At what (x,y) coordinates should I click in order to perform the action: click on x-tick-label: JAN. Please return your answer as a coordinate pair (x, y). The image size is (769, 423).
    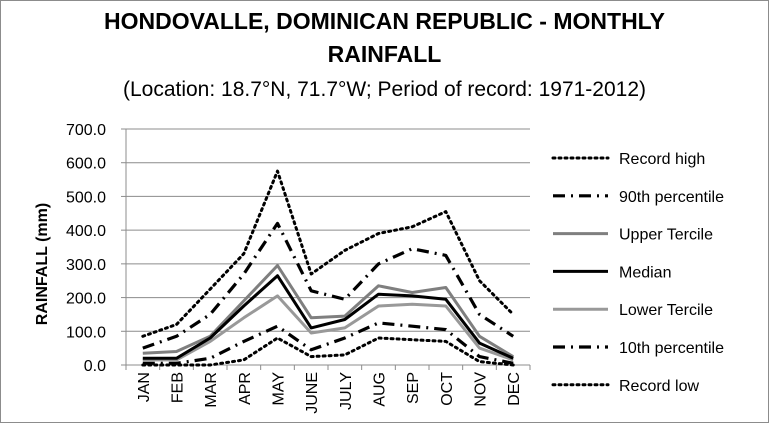
    Looking at the image, I should click on (144, 387).